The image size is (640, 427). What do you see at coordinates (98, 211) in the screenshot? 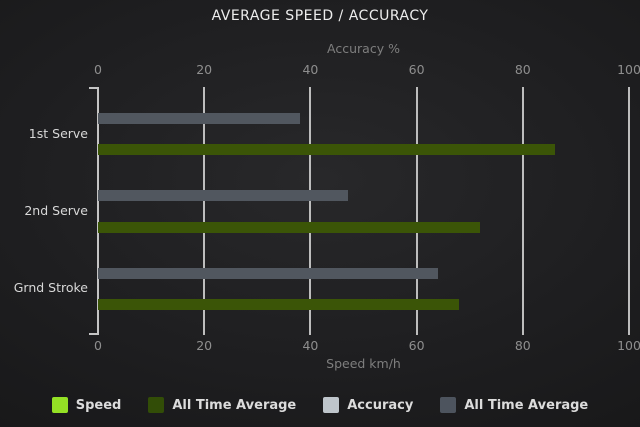
I see `value-axis-line` at bounding box center [98, 211].